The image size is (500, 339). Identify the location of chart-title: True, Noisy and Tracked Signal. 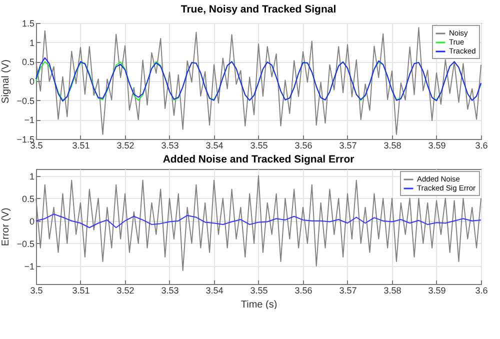
(258, 10).